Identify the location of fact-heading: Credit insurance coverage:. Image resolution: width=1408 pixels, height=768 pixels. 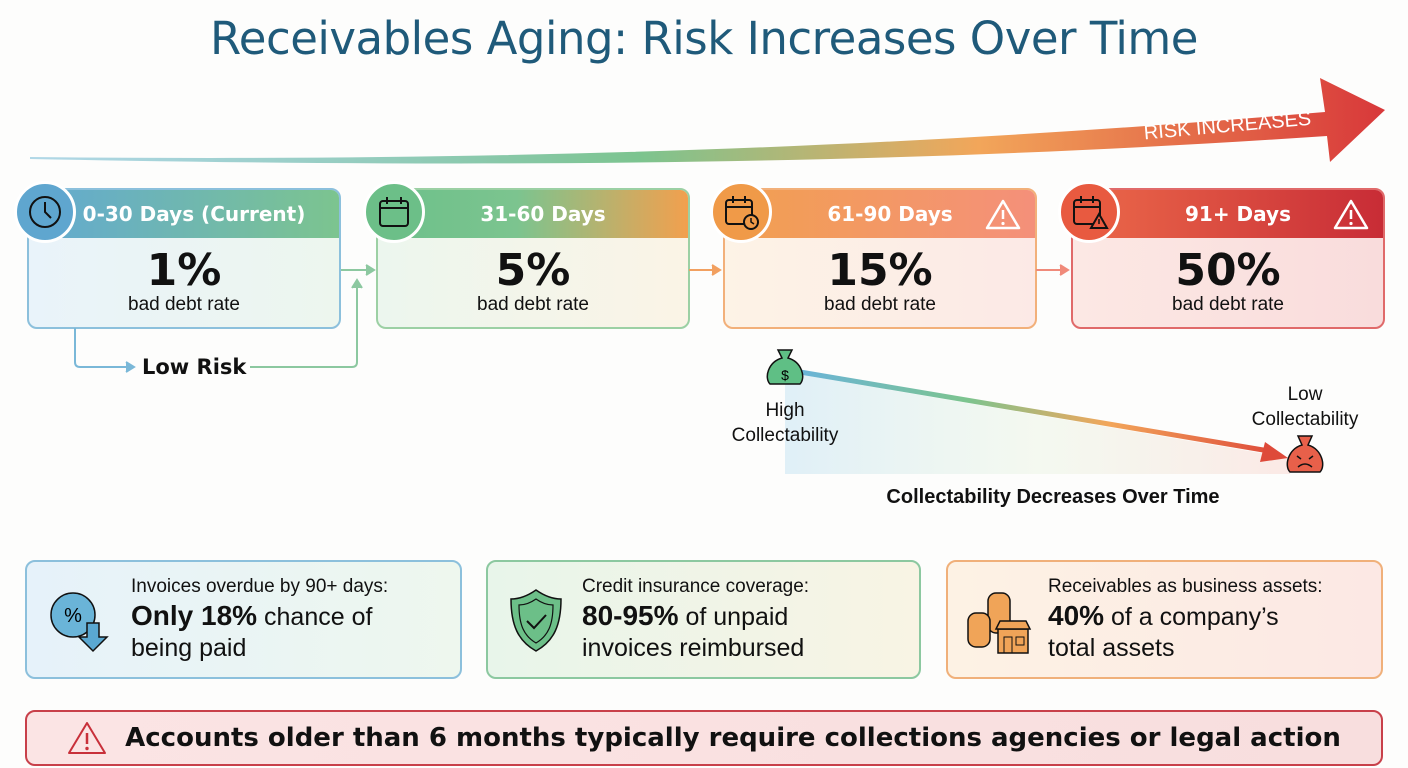
(696, 586).